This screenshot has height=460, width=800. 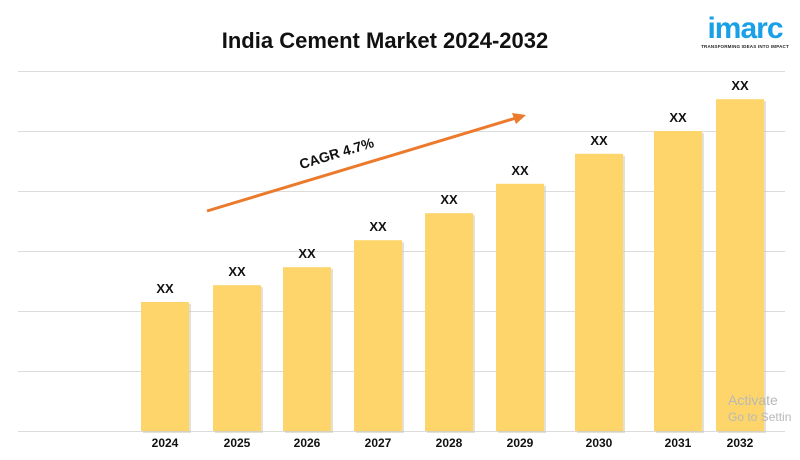 What do you see at coordinates (740, 265) in the screenshot?
I see `bar-2032` at bounding box center [740, 265].